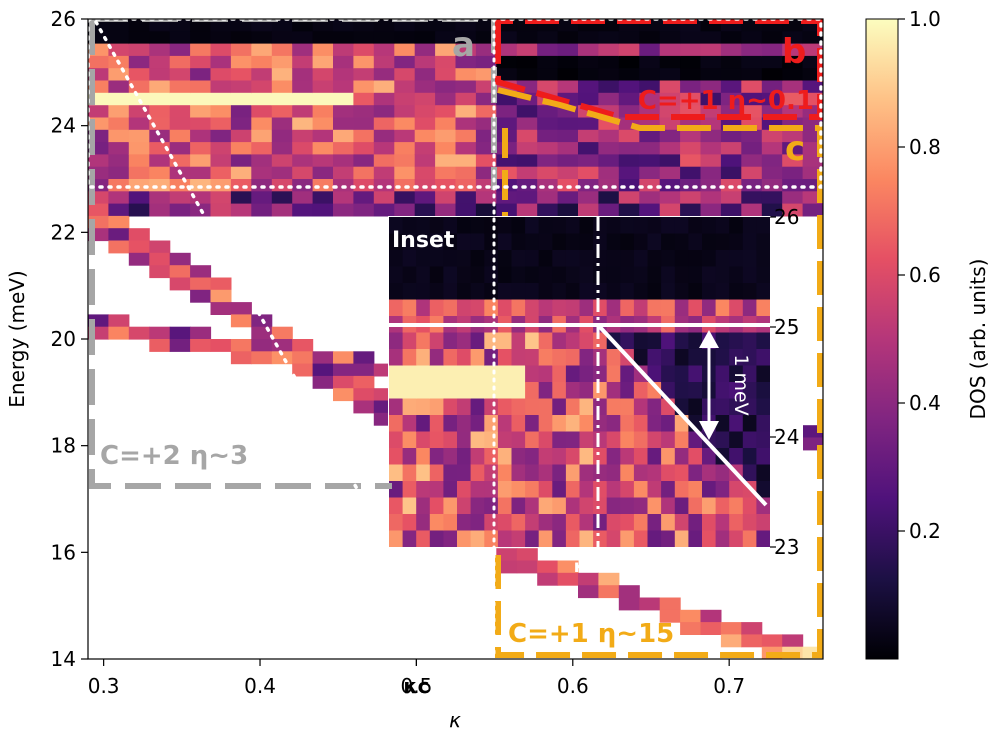  I want to click on panel-a-label: a, so click(463, 45).